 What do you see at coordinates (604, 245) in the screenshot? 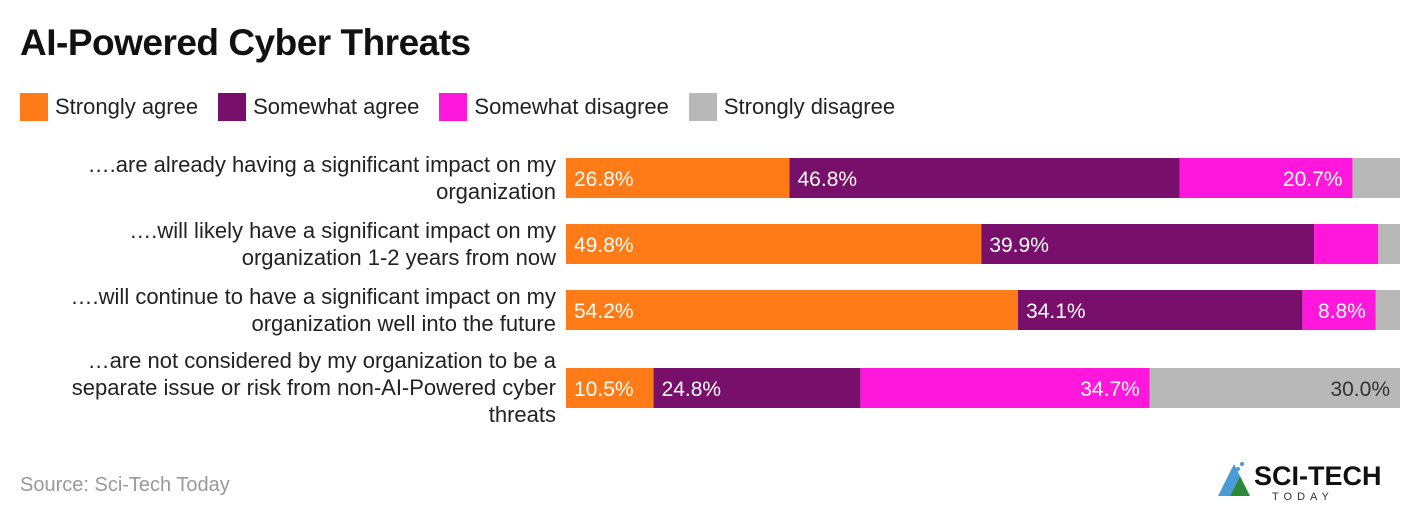
I see `data-label: 49.8%` at bounding box center [604, 245].